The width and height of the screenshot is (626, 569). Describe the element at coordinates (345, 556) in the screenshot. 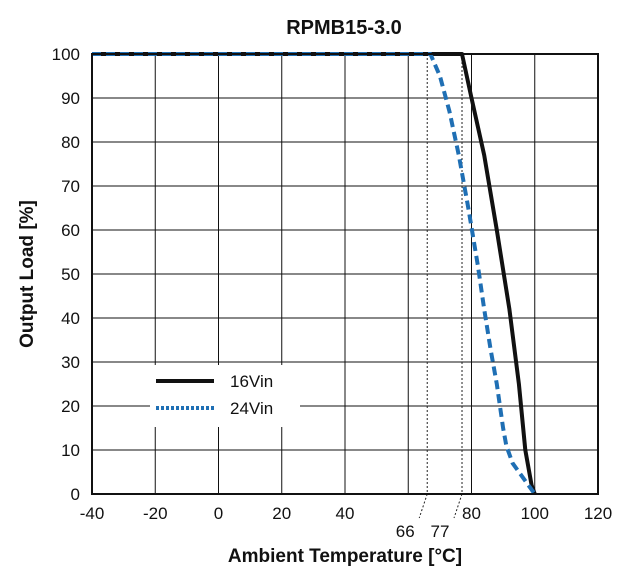

I see `x-axis-label: Ambient Temperature [°C]` at that location.